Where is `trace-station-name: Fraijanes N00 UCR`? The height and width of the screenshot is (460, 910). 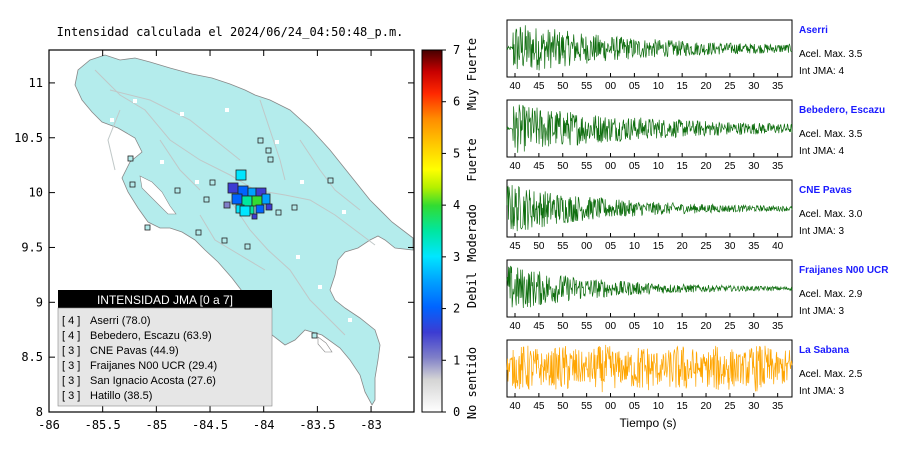
trace-station-name: Fraijanes N00 UCR is located at coordinates (844, 270).